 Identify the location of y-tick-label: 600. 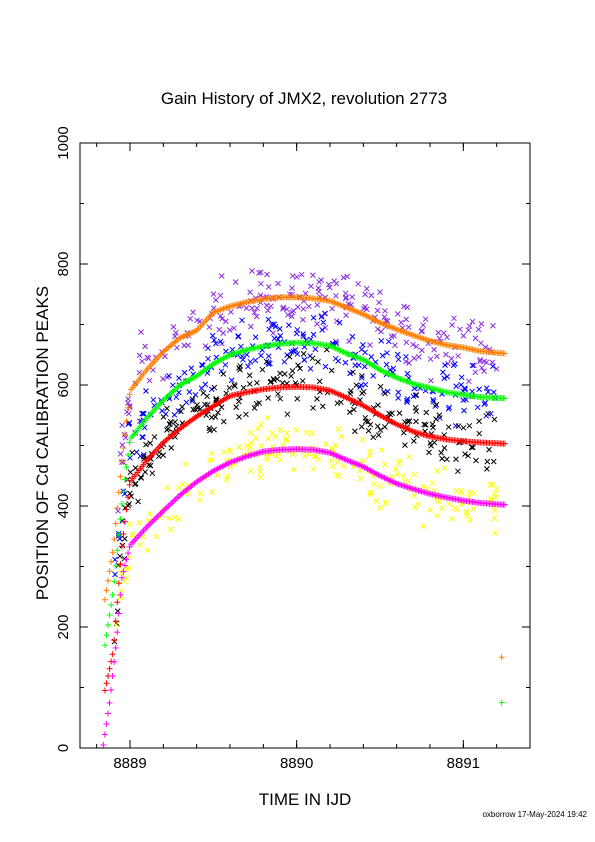
(63, 384).